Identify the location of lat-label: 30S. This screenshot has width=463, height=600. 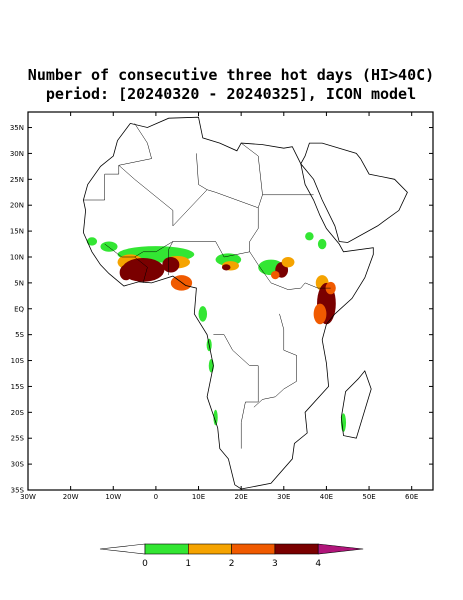
(18, 465).